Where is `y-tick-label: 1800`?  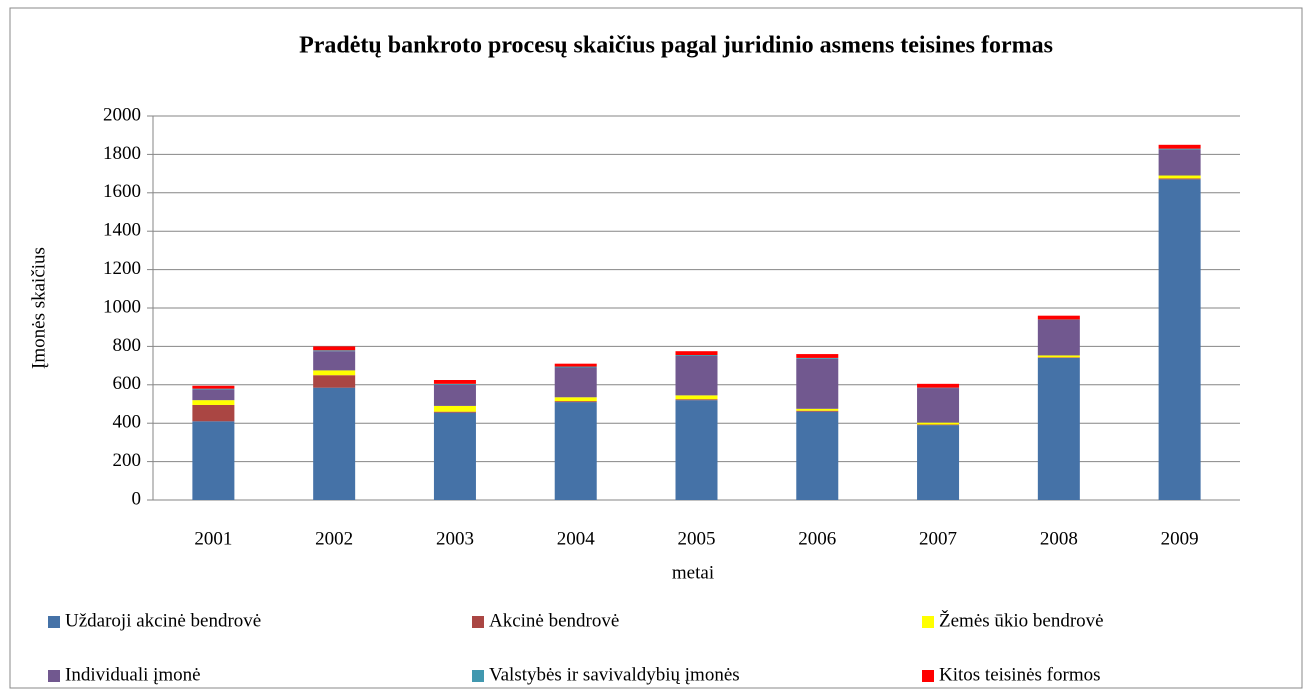 y-tick-label: 1800 is located at coordinates (122, 153).